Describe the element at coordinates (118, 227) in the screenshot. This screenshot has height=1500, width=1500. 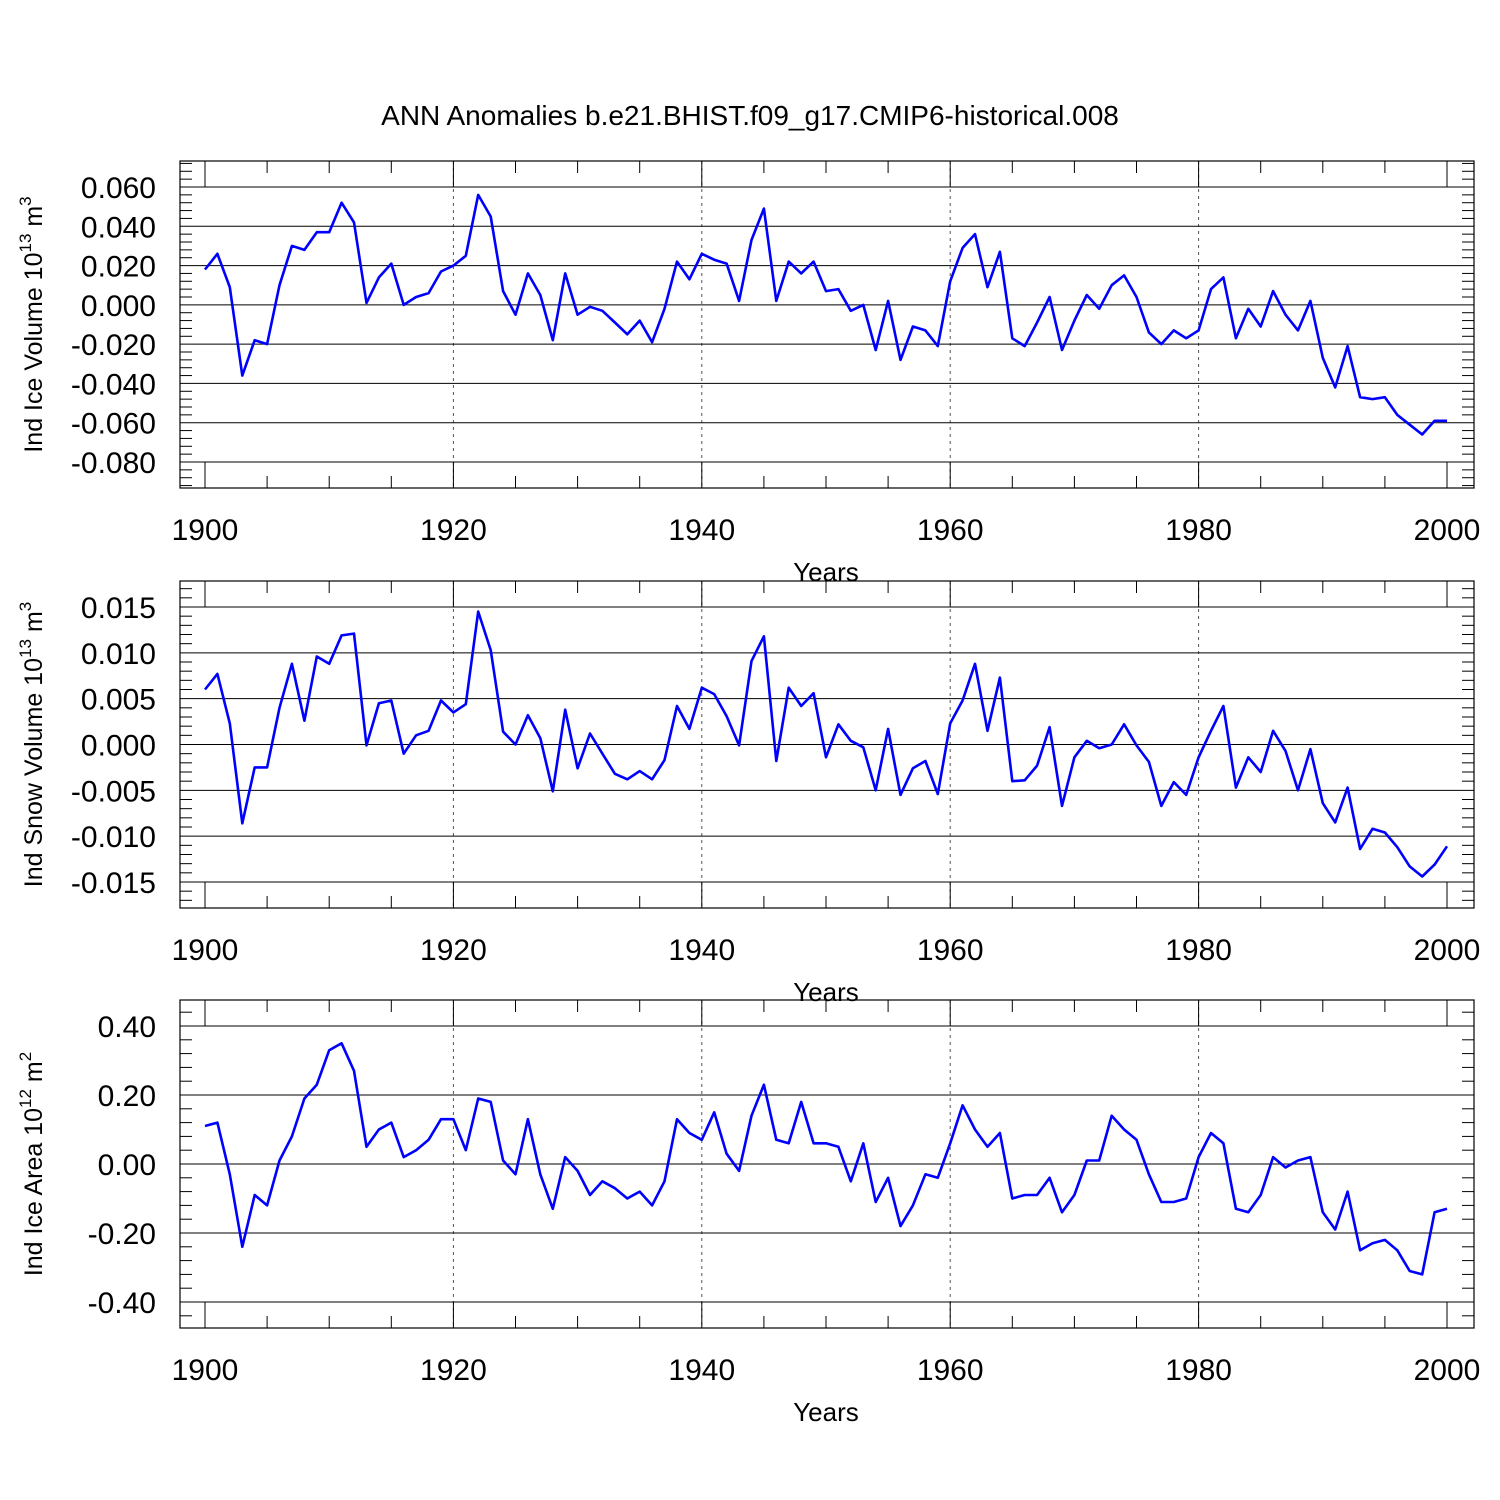
I see `y-tick-label: 0.040` at that location.